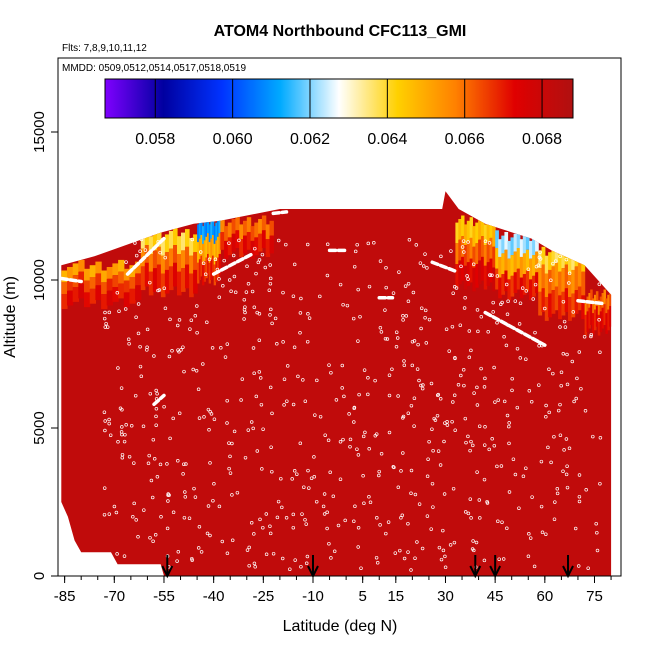  What do you see at coordinates (395, 596) in the screenshot?
I see `x-tick-label: 15` at bounding box center [395, 596].